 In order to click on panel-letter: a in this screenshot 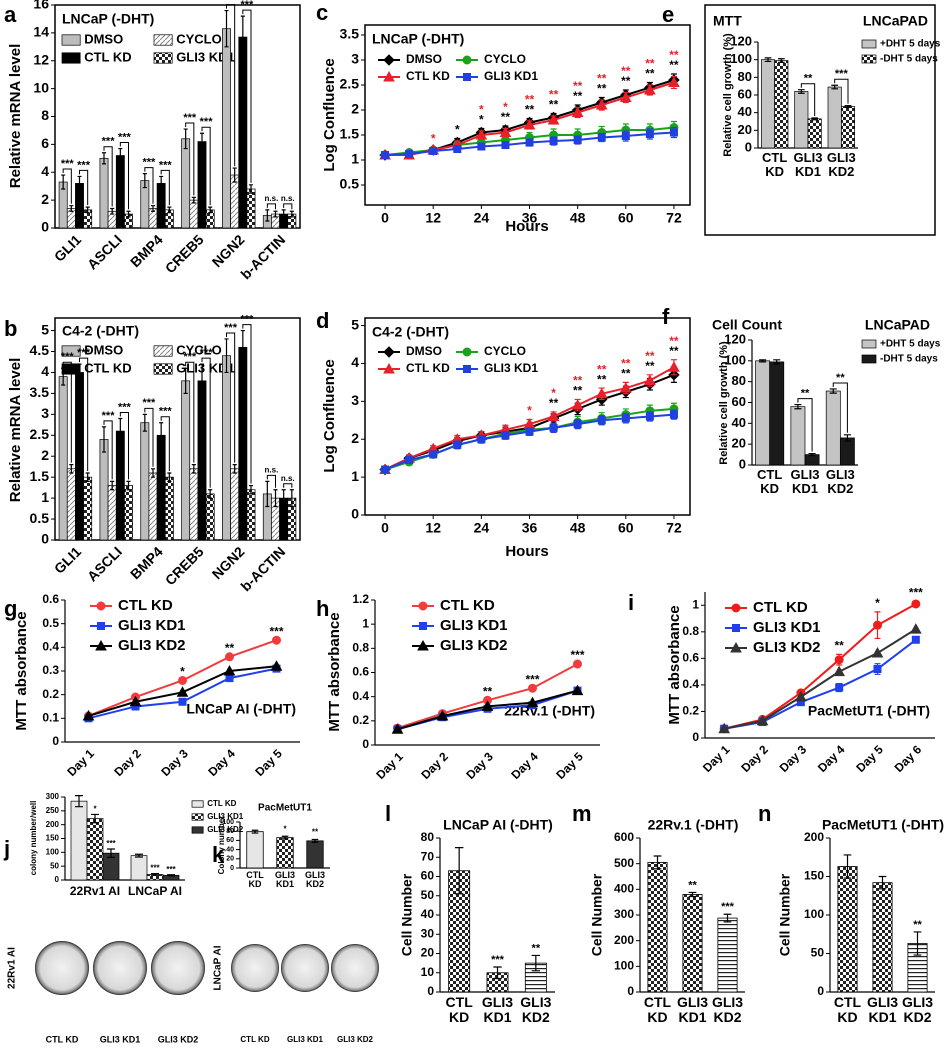, I will do `click(10, 14)`.